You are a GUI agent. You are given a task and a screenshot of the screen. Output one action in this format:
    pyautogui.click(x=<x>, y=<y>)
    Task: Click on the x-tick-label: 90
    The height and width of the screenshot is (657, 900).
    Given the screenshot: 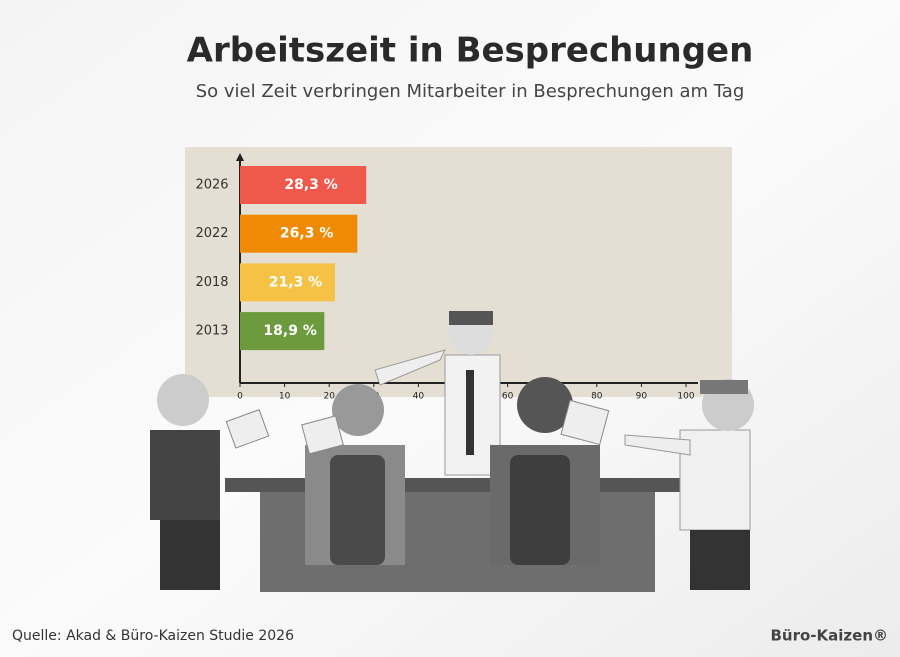 What is the action you would take?
    pyautogui.click(x=642, y=397)
    